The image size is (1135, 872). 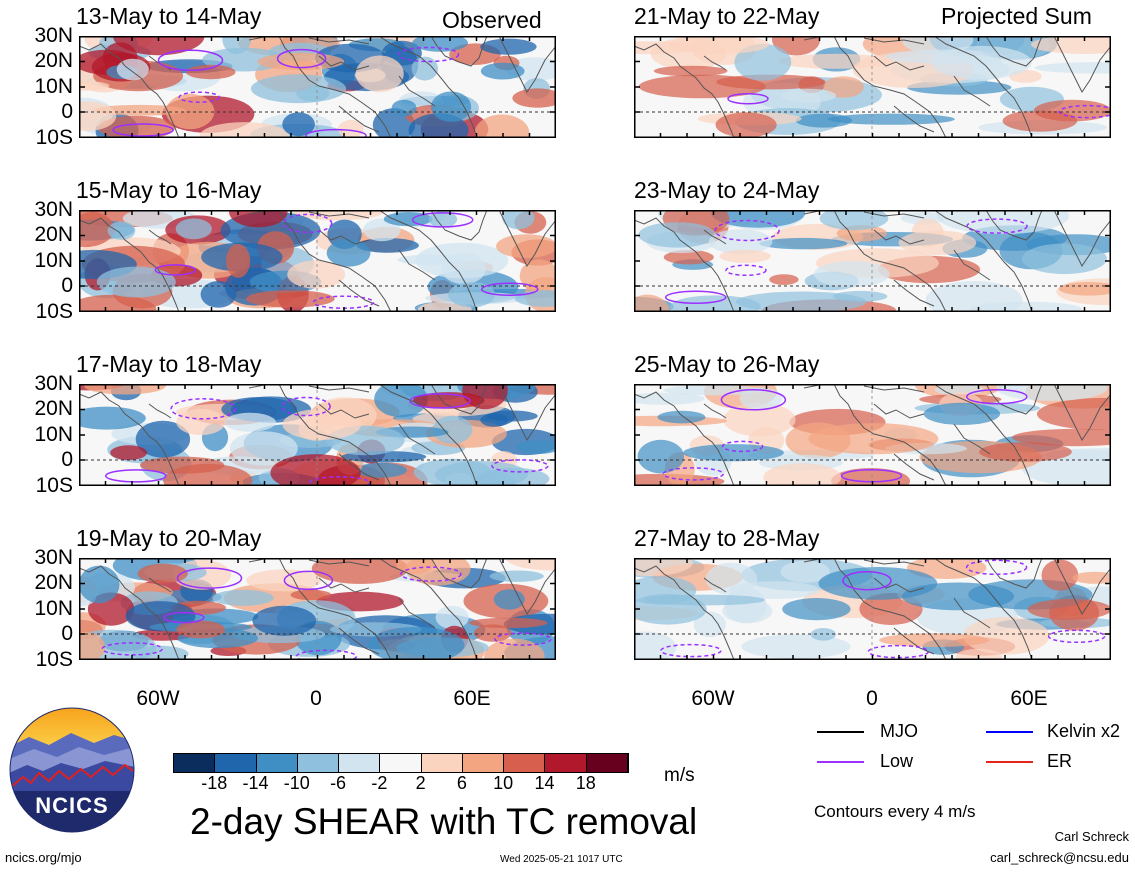 I want to click on panel-title-proj-3: 25-May to 26-May, so click(x=727, y=364).